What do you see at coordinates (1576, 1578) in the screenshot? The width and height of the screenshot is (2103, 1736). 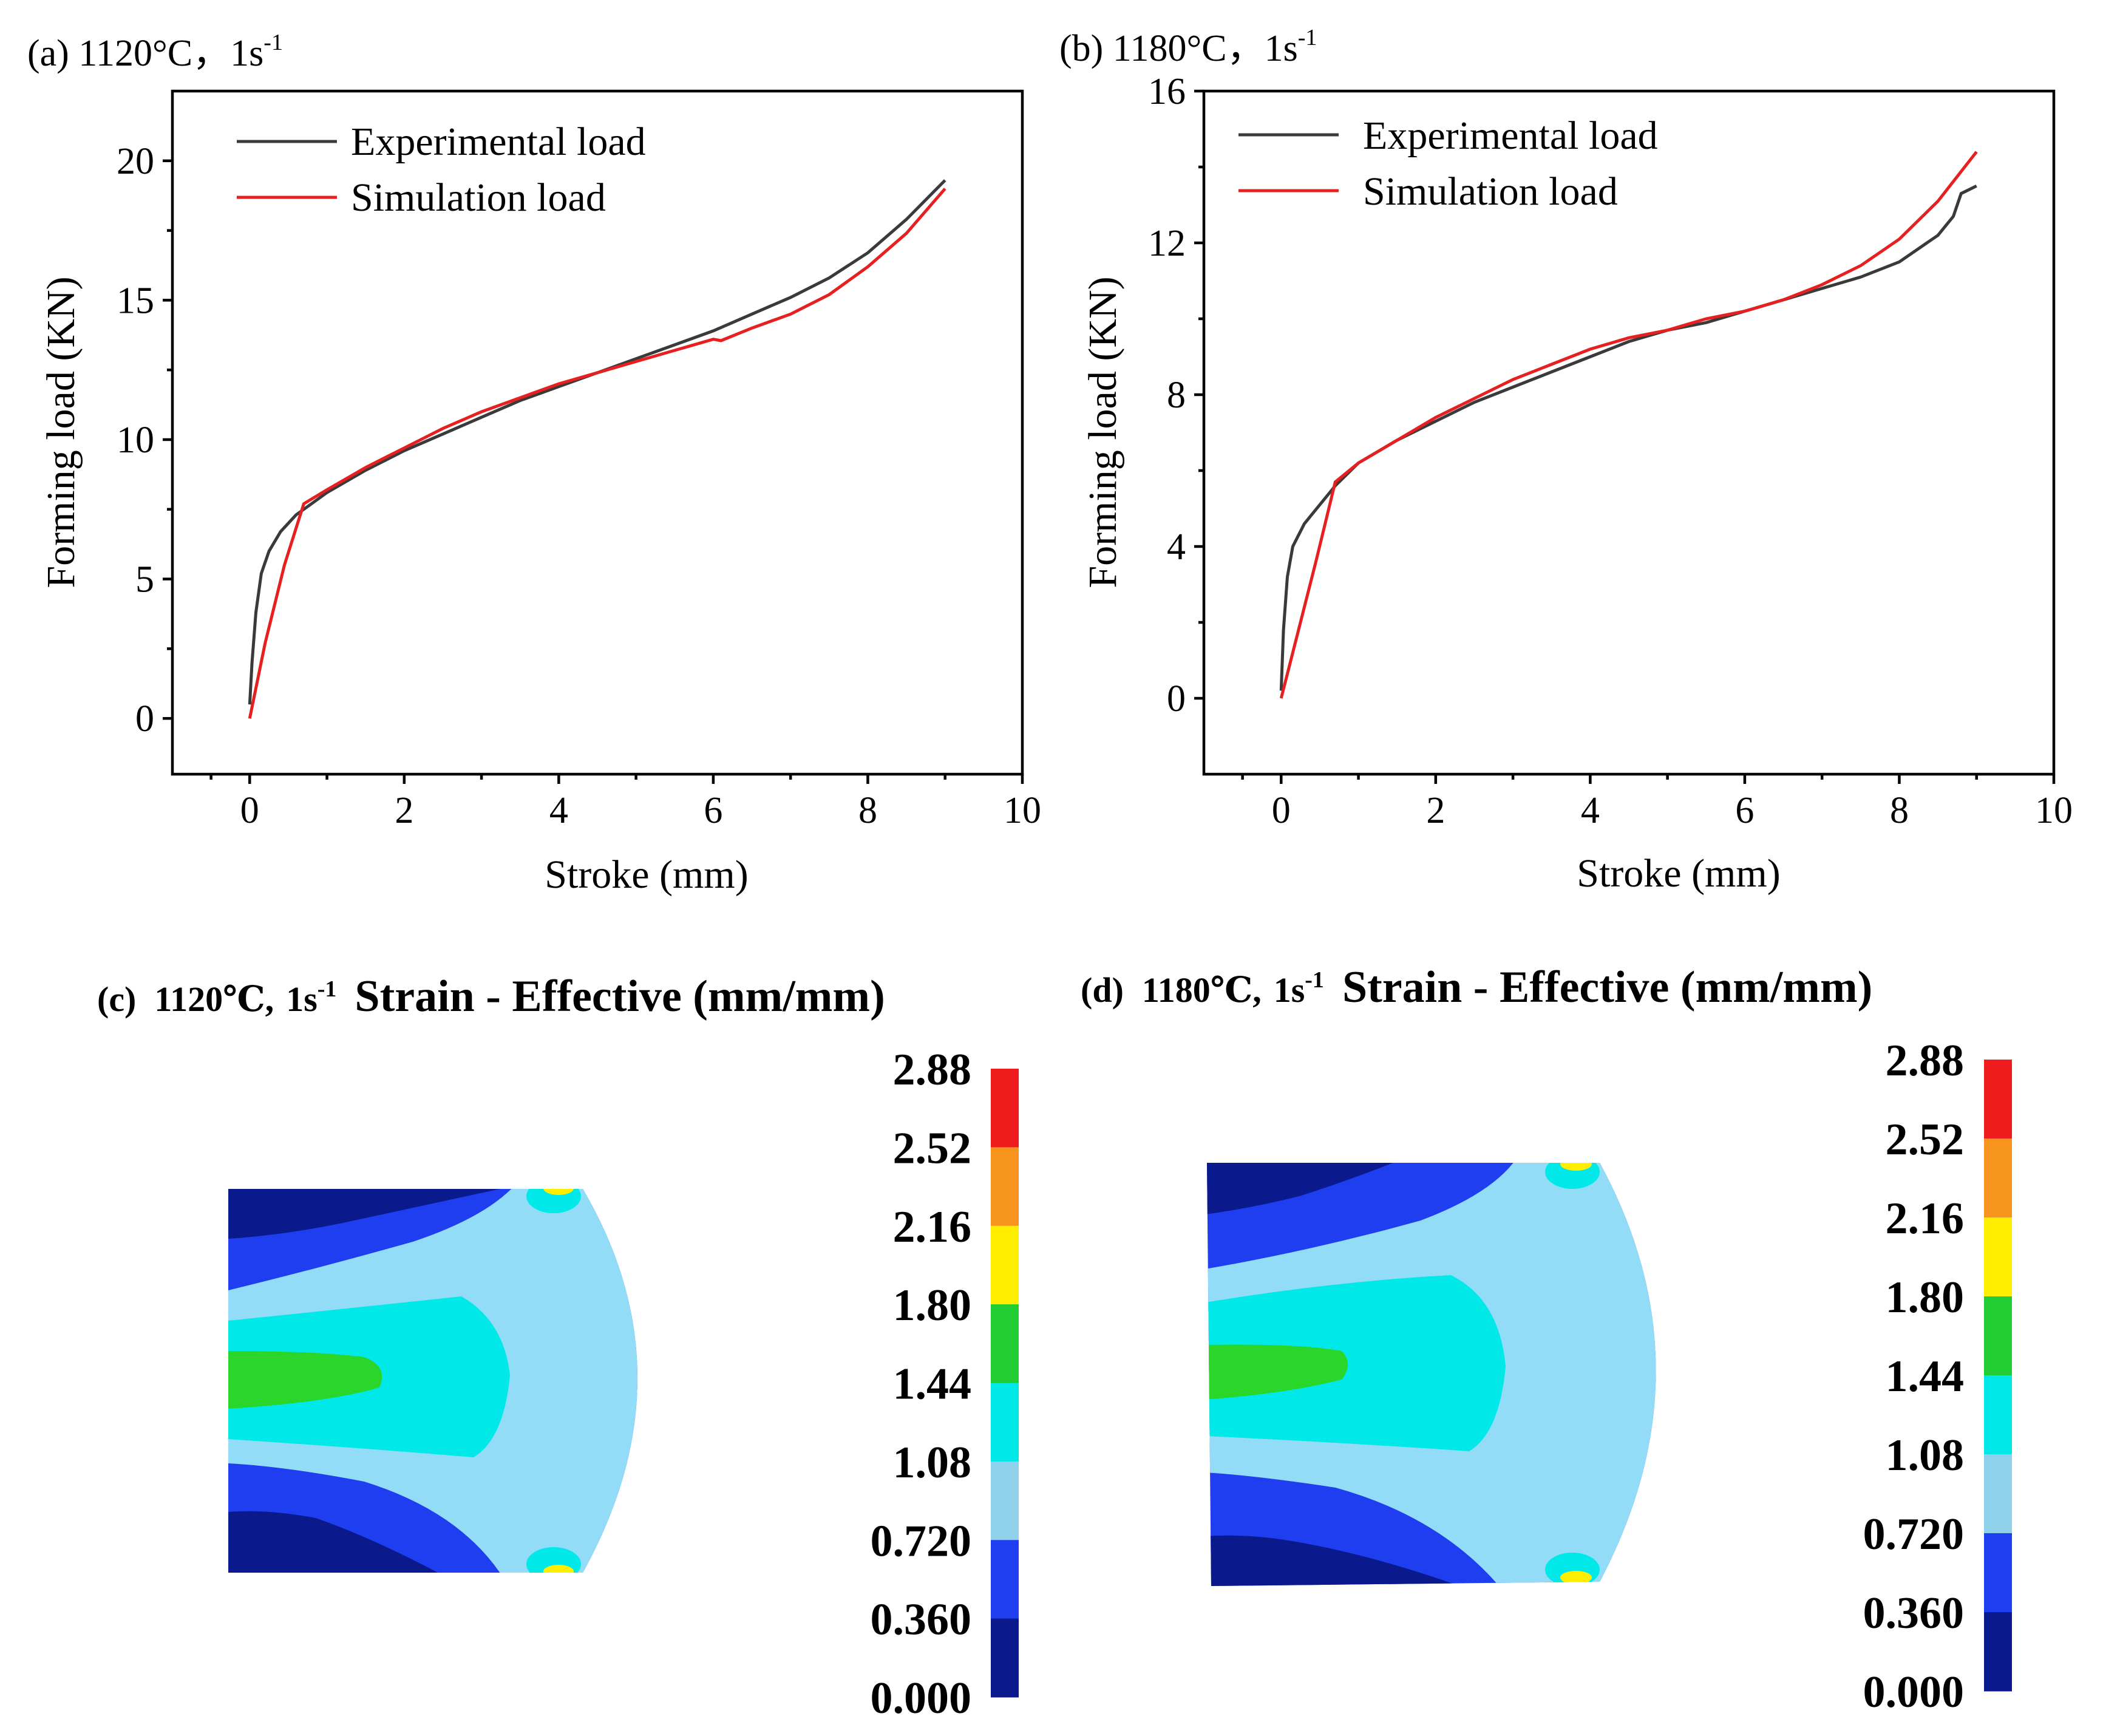 I see `contour-d-corner-bottom-peak` at bounding box center [1576, 1578].